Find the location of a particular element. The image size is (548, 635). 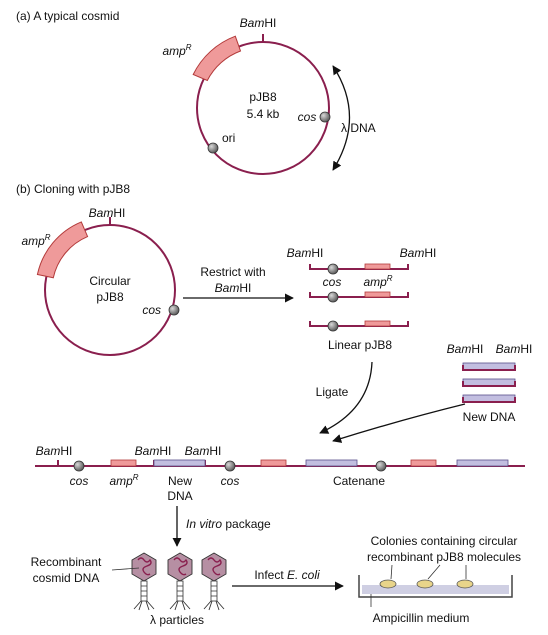

colonies-label-2: recombinant pJB8 molecules is located at coordinates (444, 557).